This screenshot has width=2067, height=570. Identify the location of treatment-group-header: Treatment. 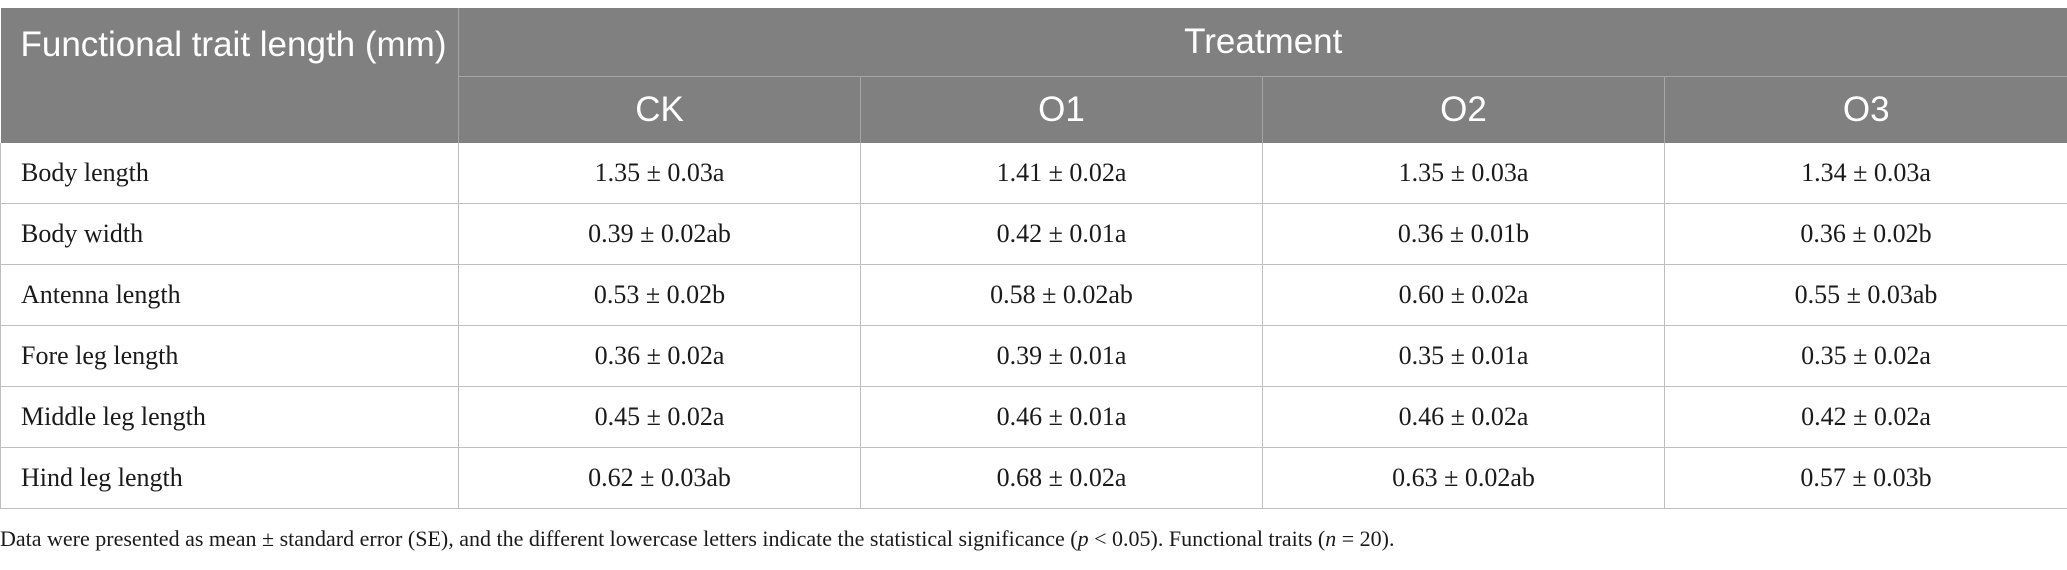
(1262, 42).